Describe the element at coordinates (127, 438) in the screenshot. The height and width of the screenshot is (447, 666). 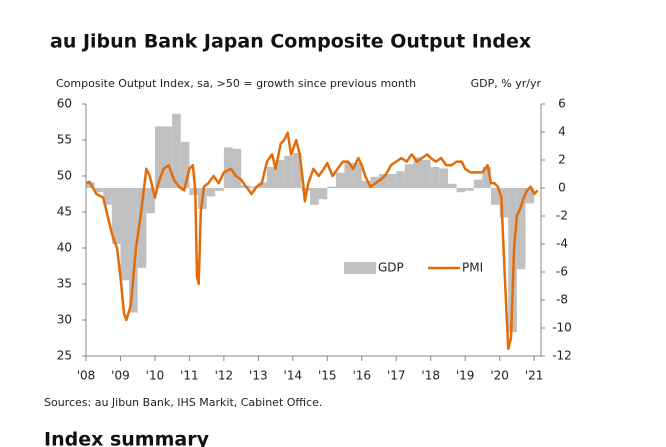
I see `section-heading: Index summary` at that location.